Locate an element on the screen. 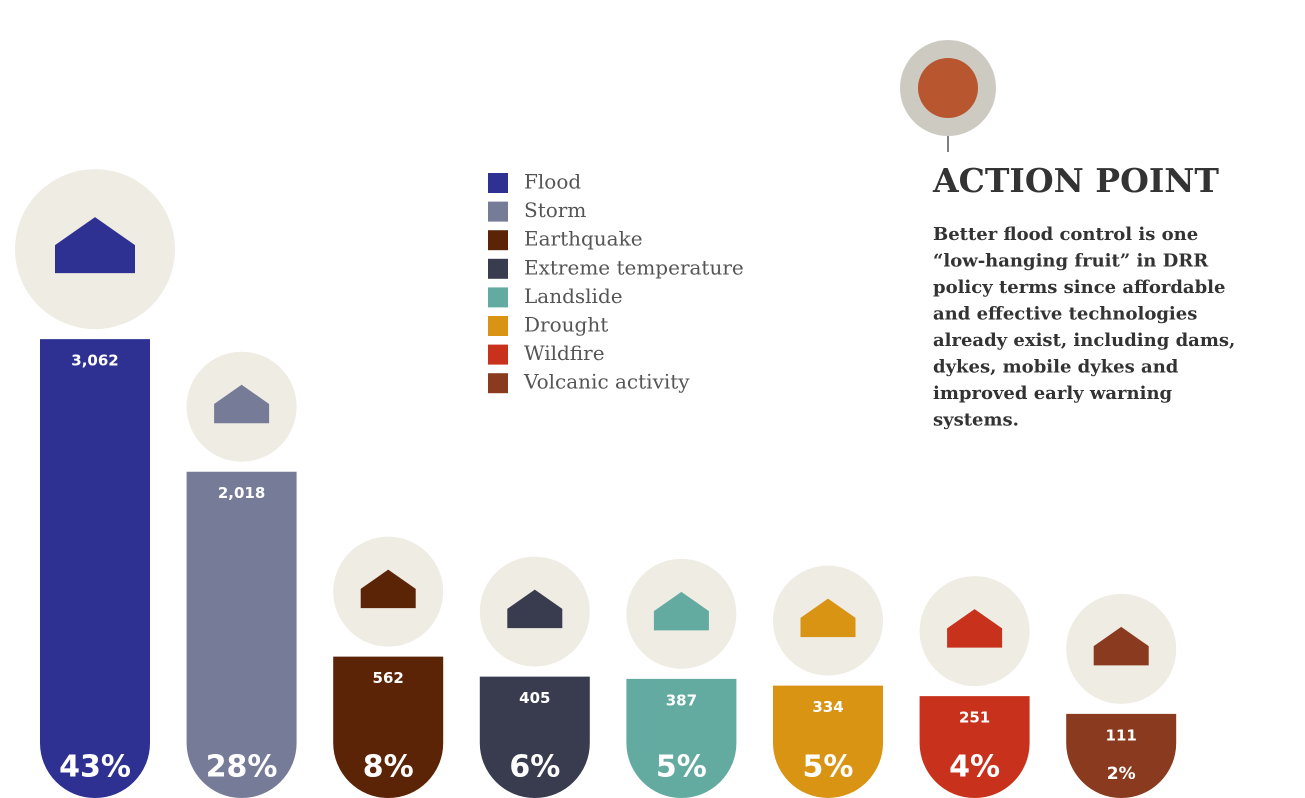  share-label: 2% is located at coordinates (1121, 774).